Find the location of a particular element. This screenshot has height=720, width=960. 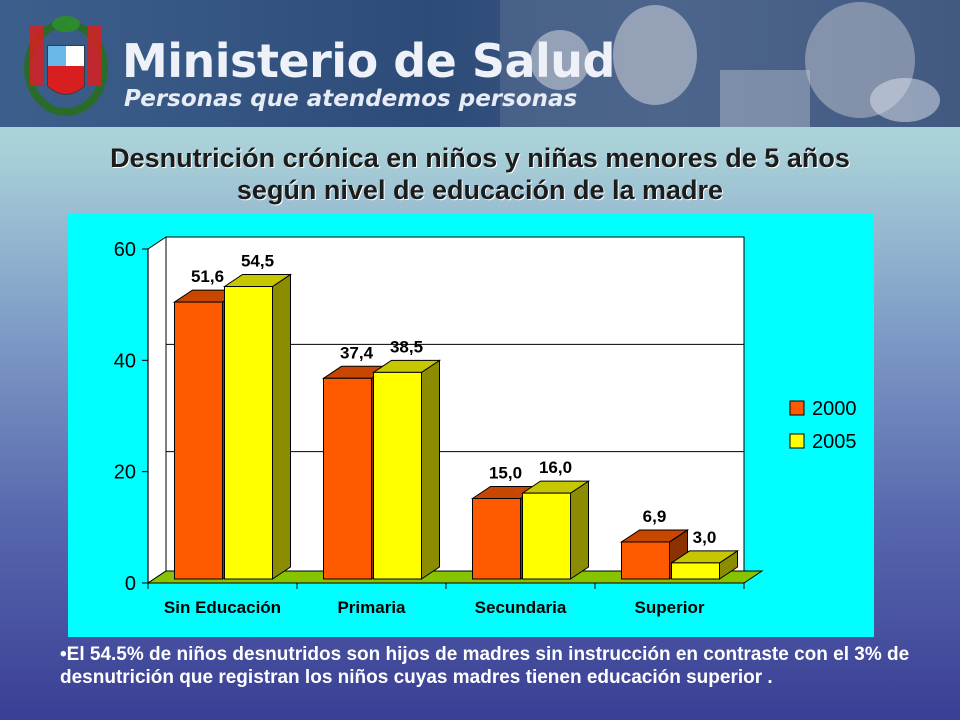

legend-label-2005: 2005 is located at coordinates (834, 442).